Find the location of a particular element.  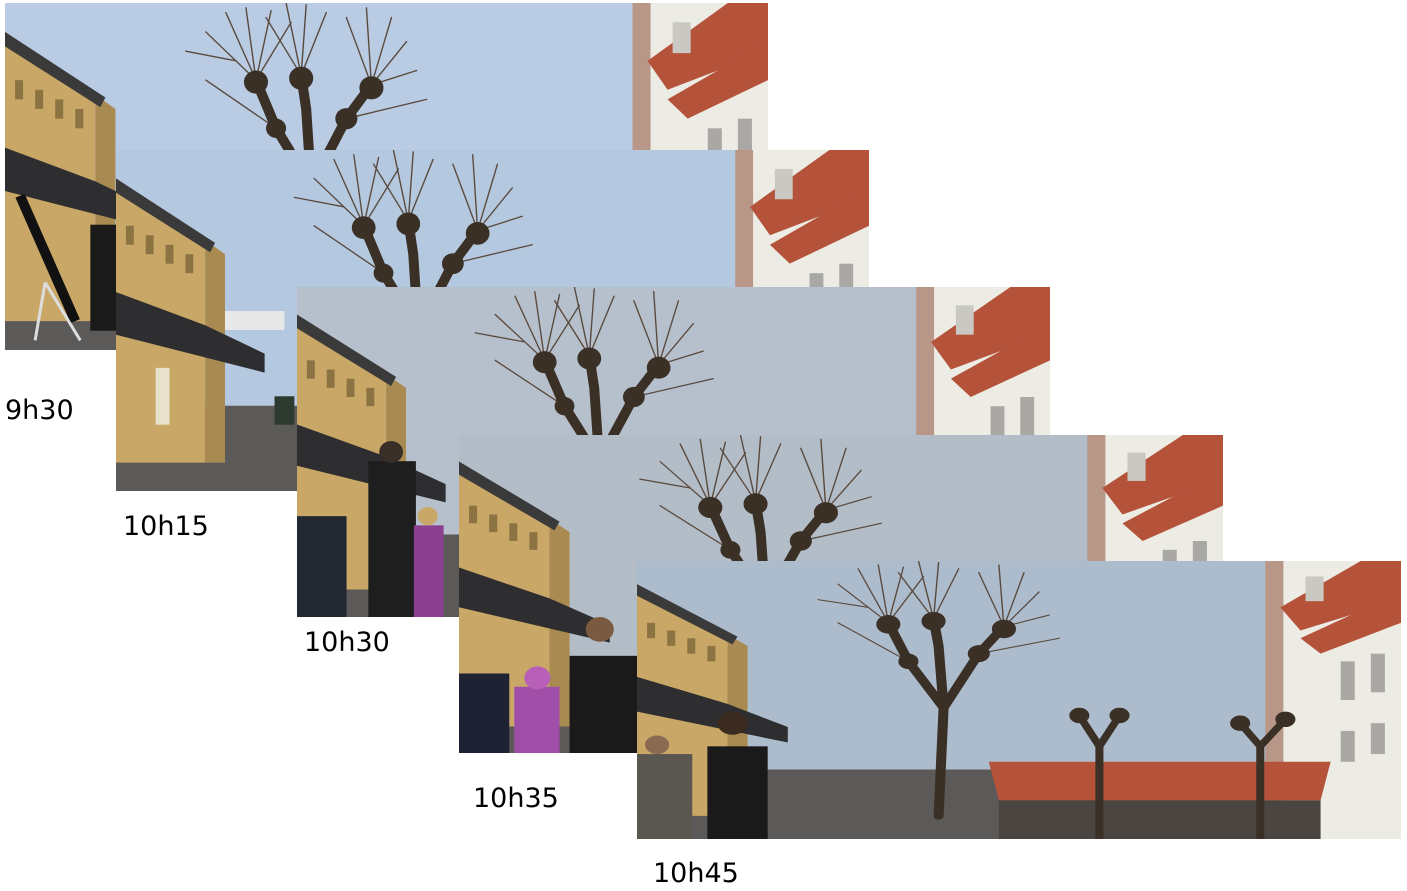

caption-10h30: 10h30 is located at coordinates (347, 642).